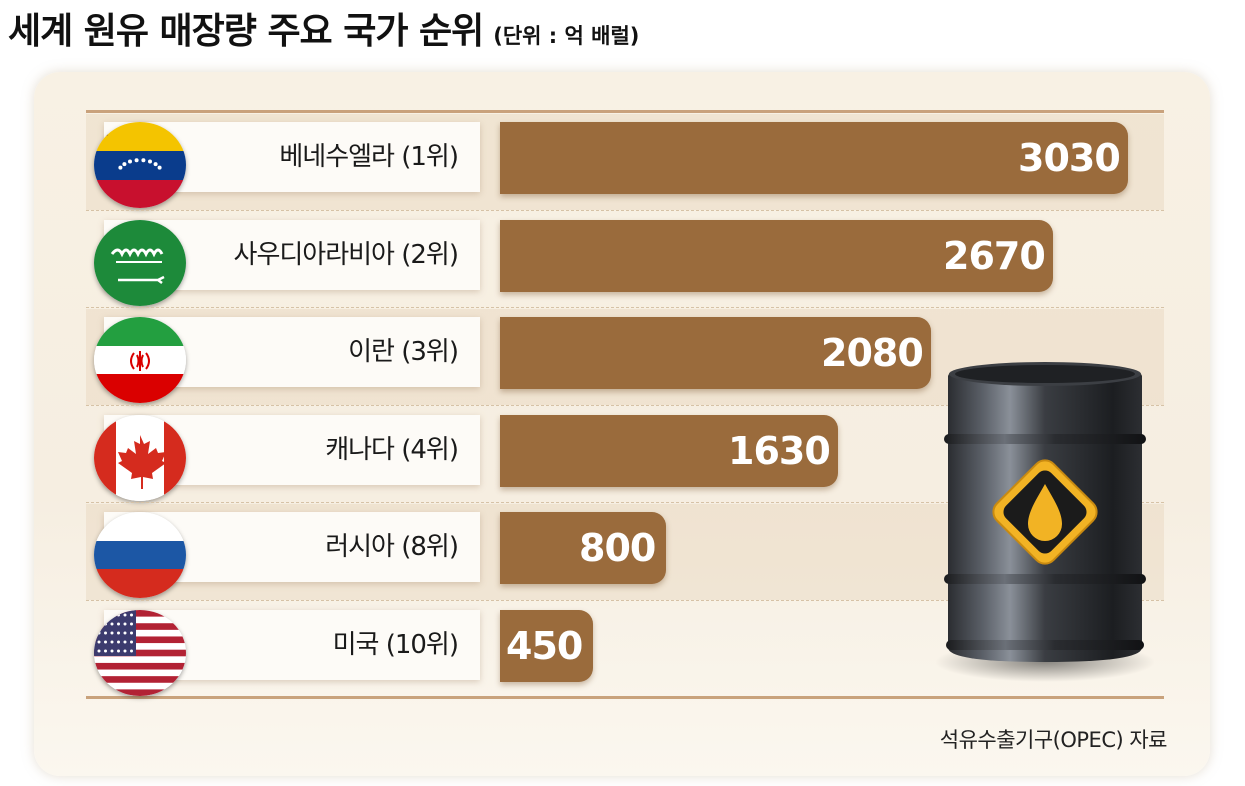 Image resolution: width=1245 pixels, height=786 pixels. What do you see at coordinates (625, 697) in the screenshot?
I see `bottom-rule` at bounding box center [625, 697].